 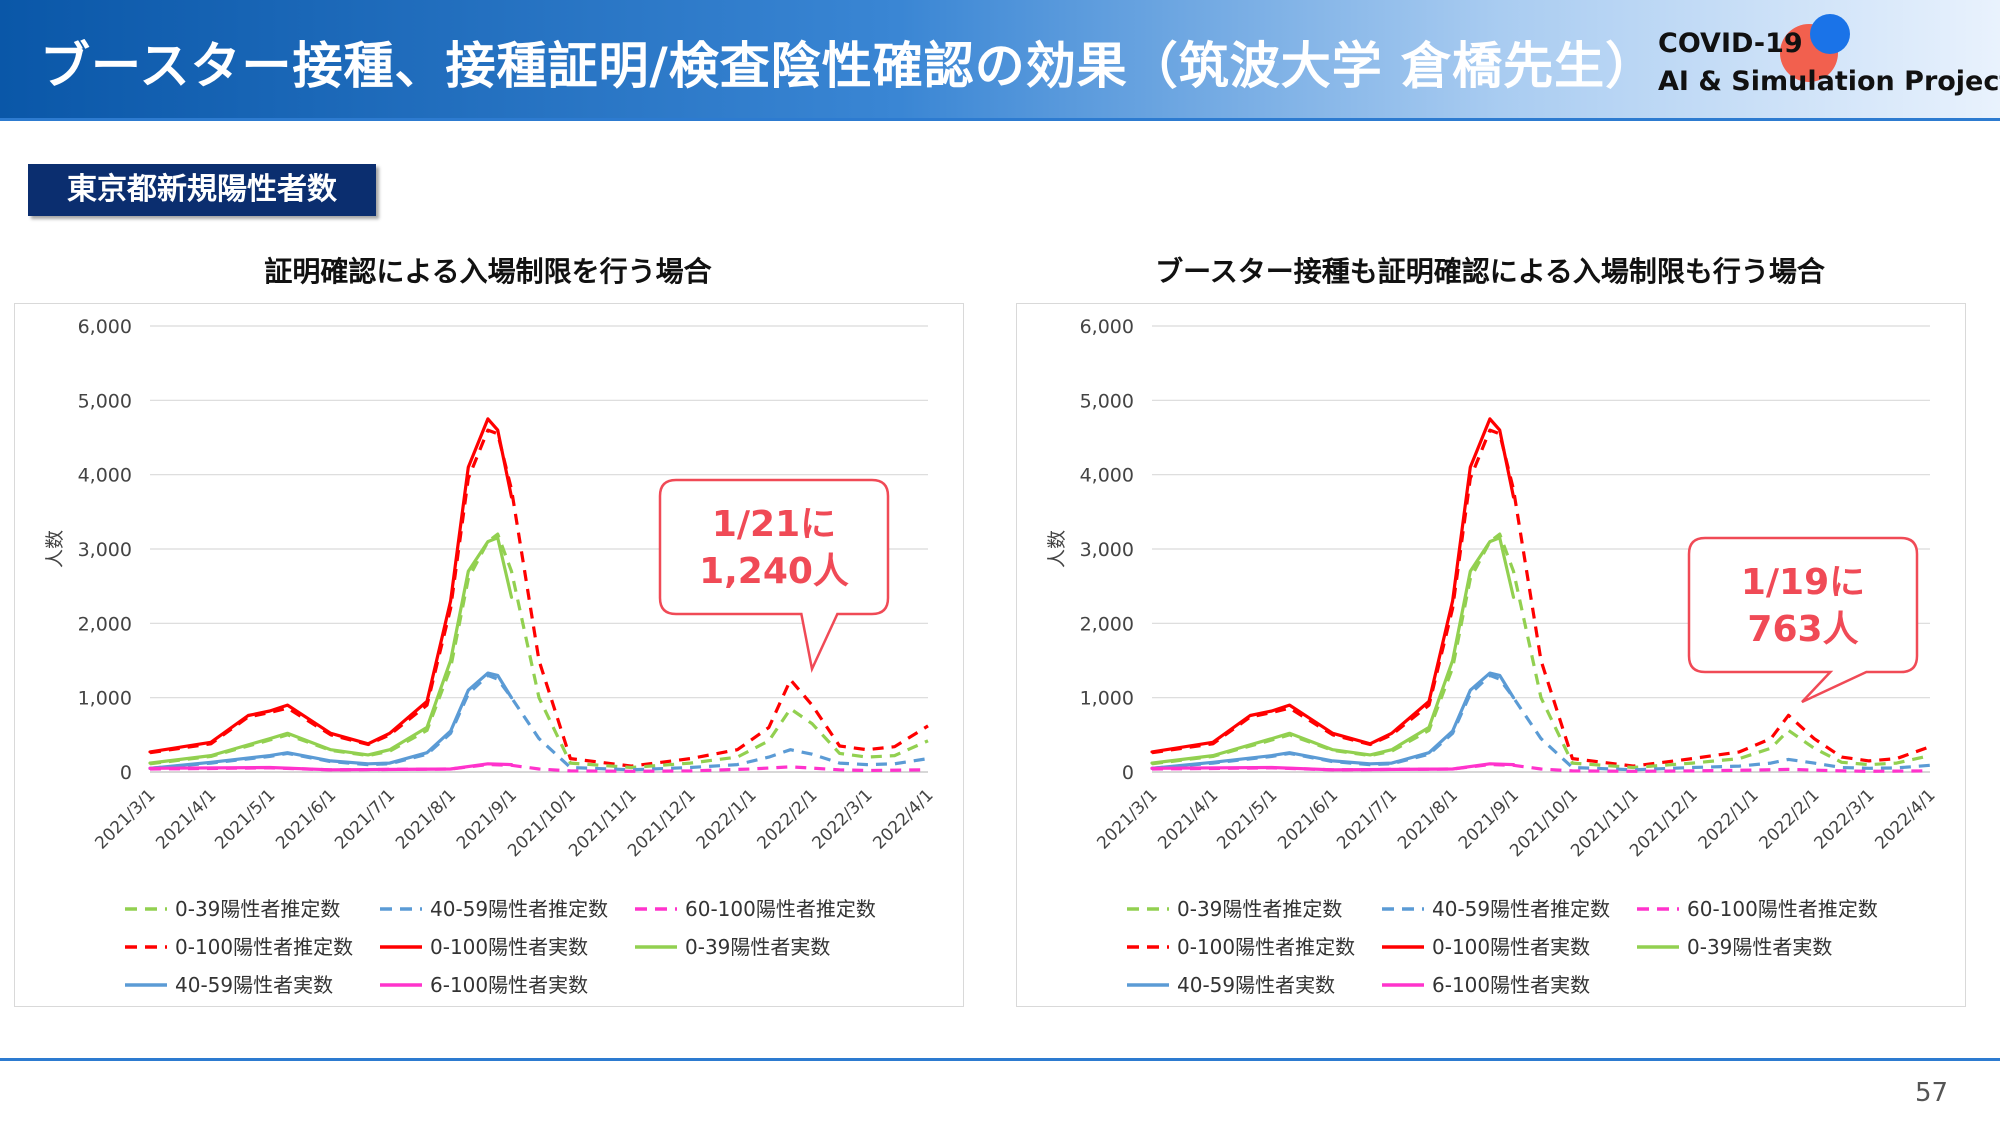 I want to click on chart-right-title: ブースター接種も証明確認による入場制限も行う場合, so click(x=1490, y=271).